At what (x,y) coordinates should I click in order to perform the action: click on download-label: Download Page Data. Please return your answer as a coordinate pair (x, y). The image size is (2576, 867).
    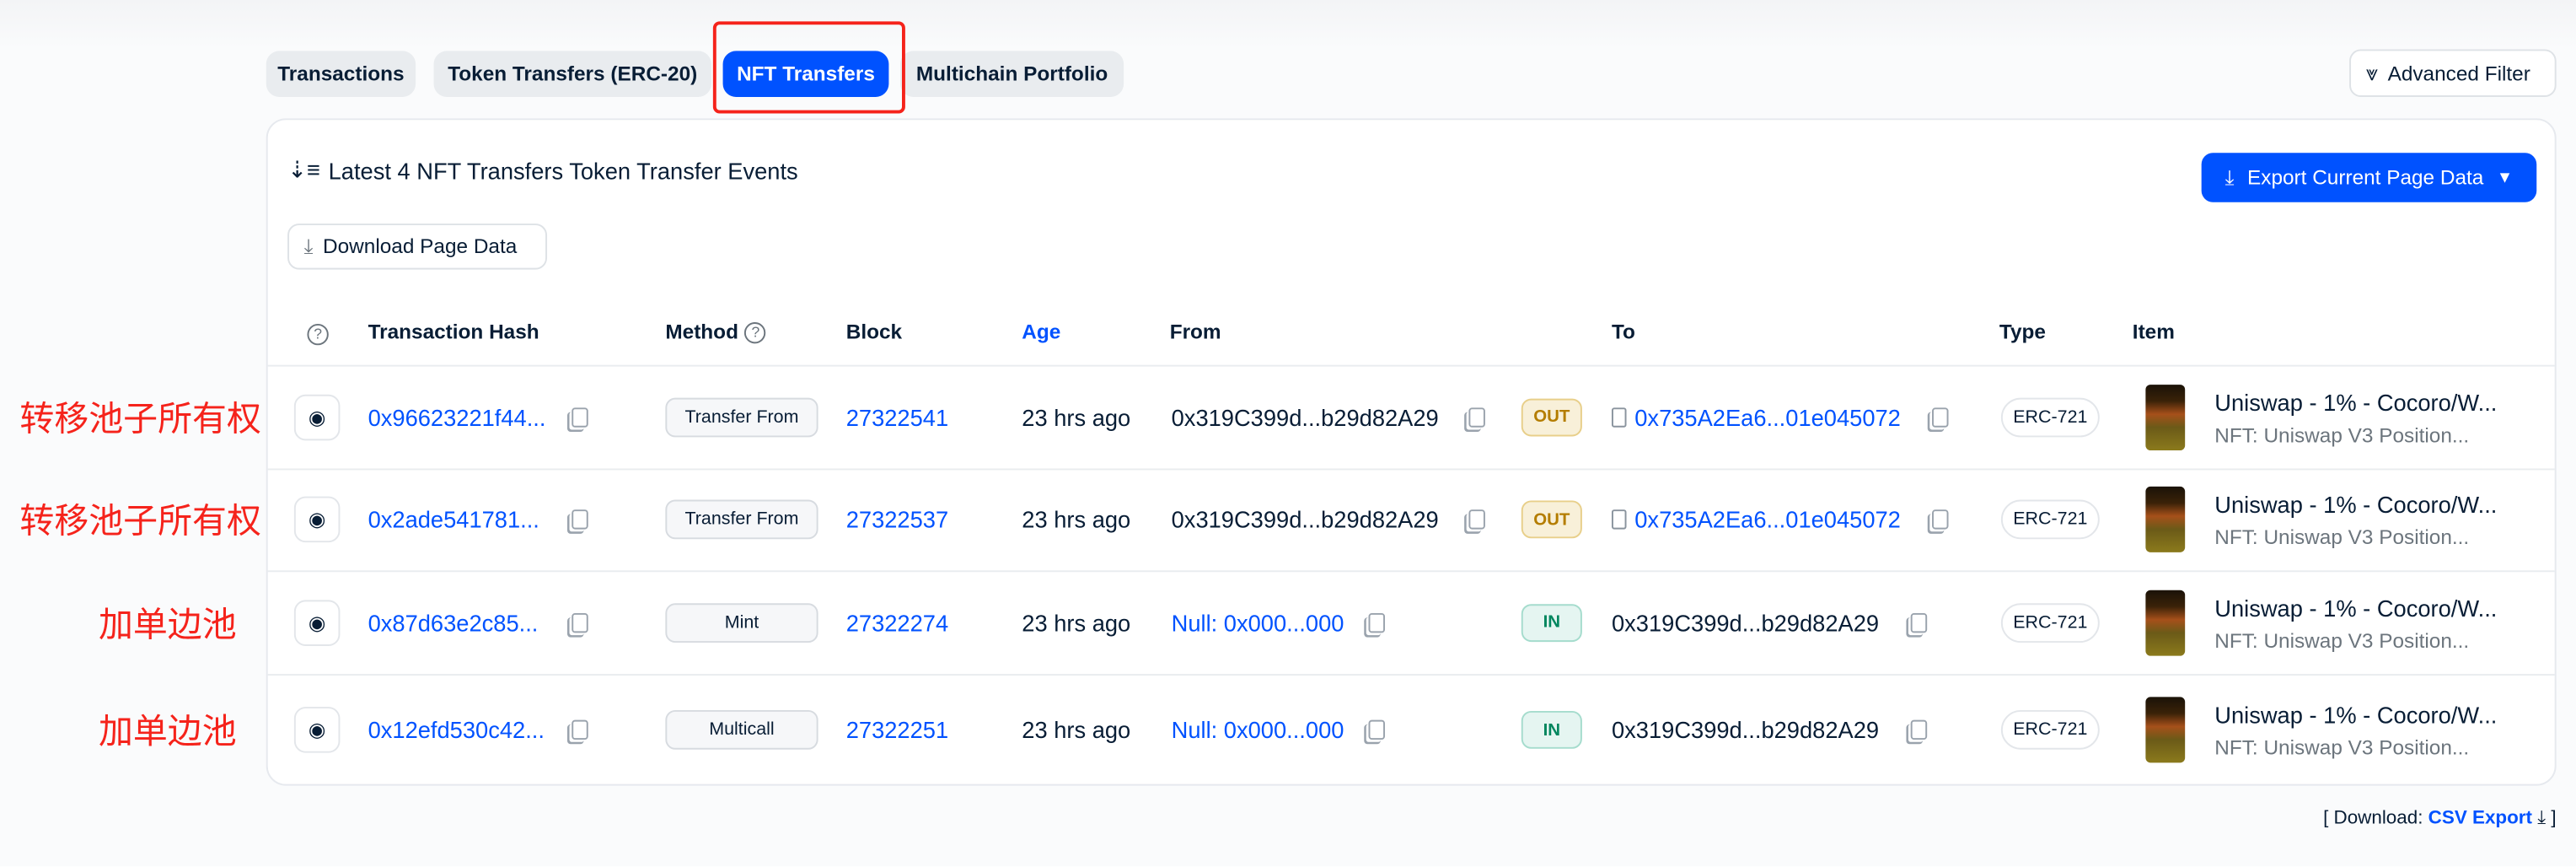
    Looking at the image, I should click on (420, 246).